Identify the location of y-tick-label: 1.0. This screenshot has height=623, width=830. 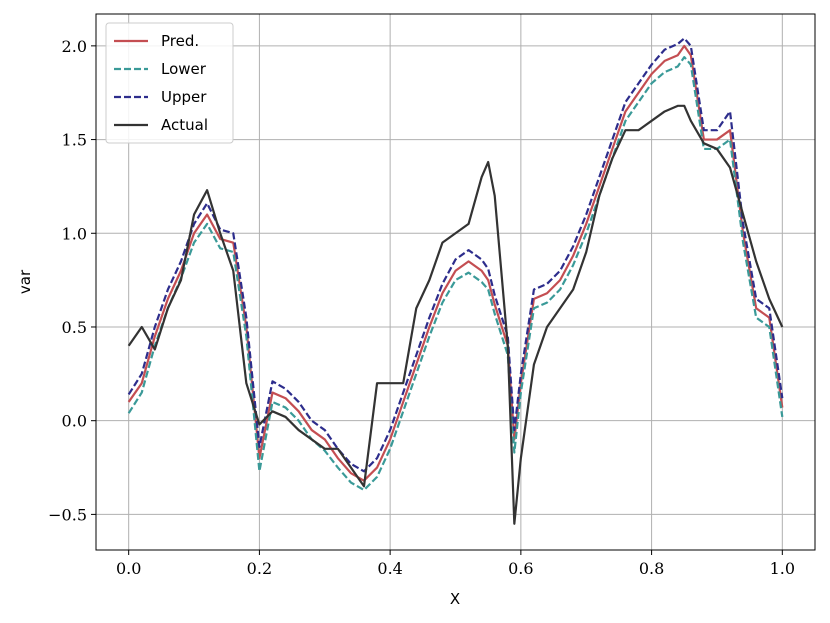
(74, 233).